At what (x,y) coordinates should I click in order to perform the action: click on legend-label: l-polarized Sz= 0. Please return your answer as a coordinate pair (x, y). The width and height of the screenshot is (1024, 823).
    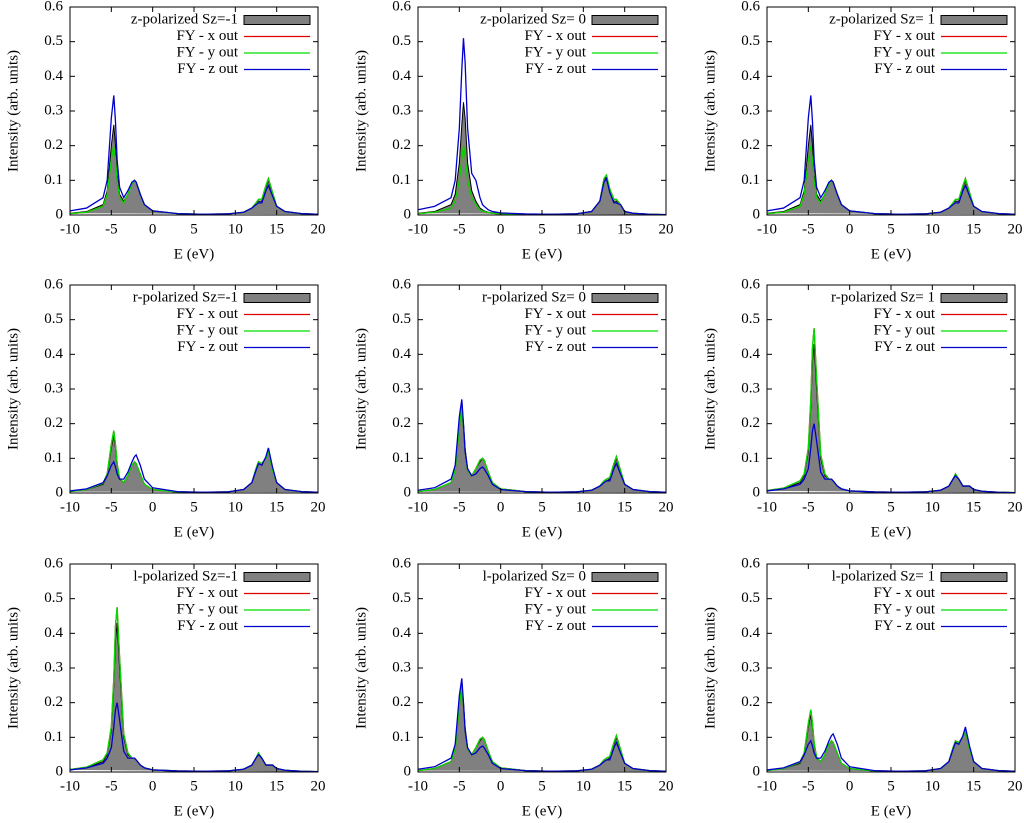
    Looking at the image, I should click on (534, 576).